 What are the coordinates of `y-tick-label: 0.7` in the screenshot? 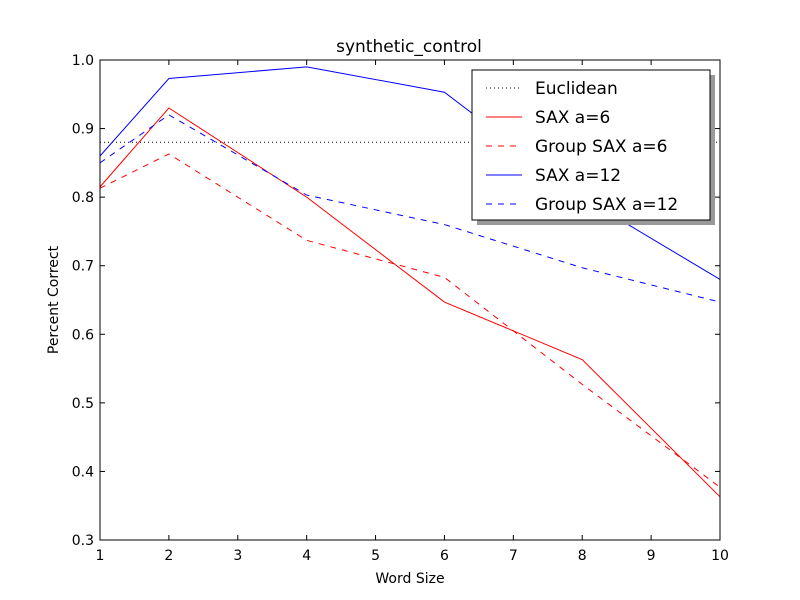 It's located at (83, 267).